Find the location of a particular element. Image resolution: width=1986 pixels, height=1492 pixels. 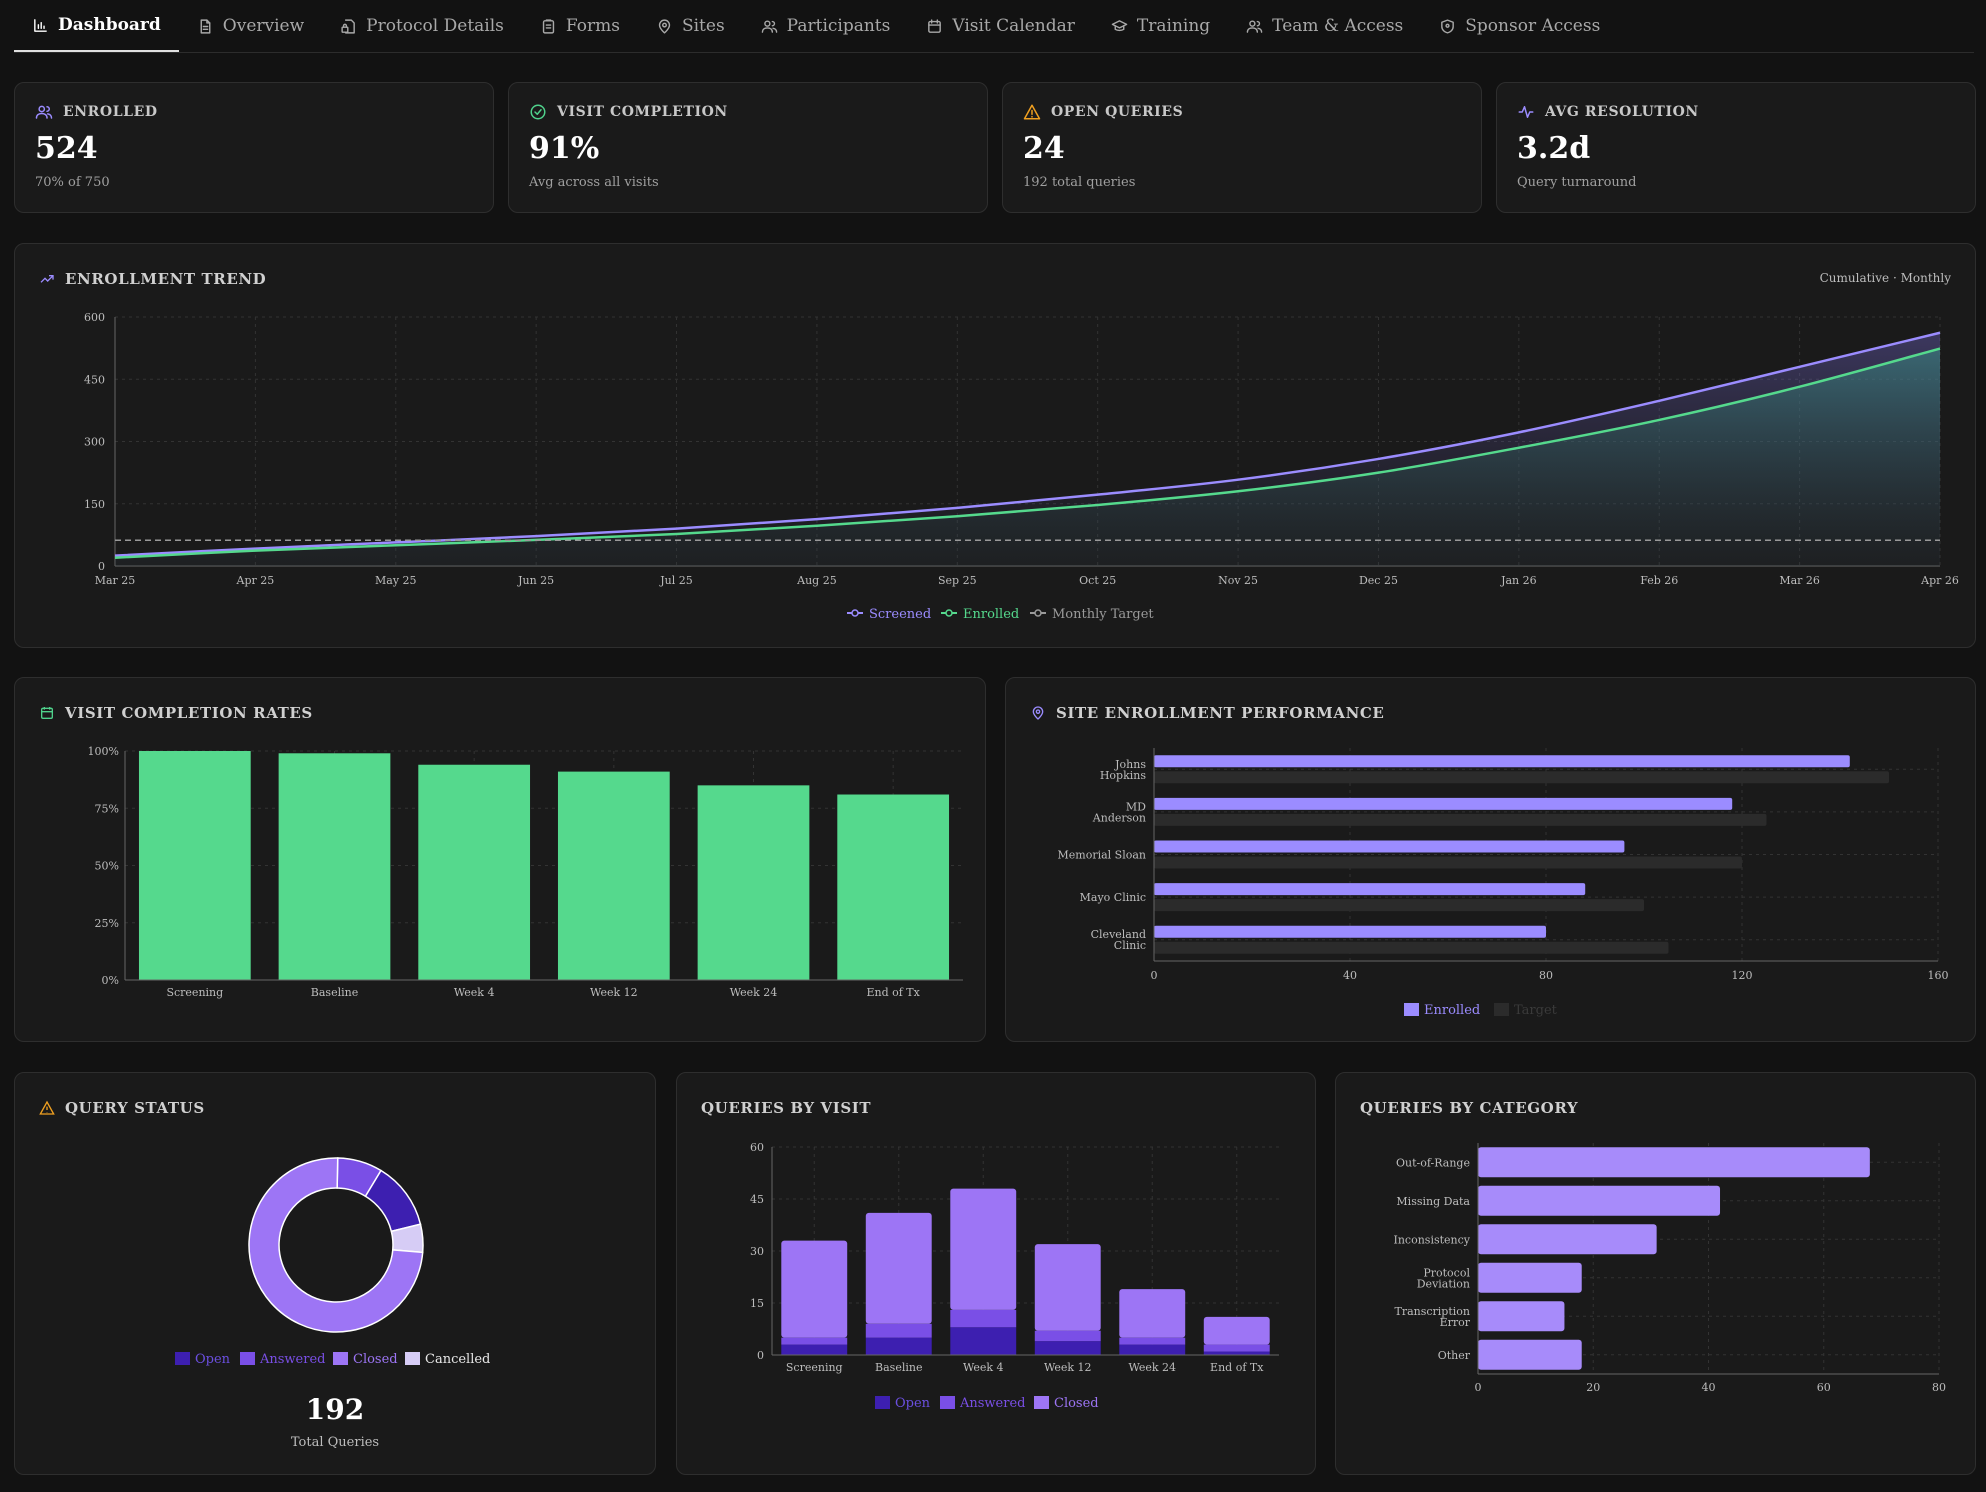

bar-chart-icon is located at coordinates (40, 25).